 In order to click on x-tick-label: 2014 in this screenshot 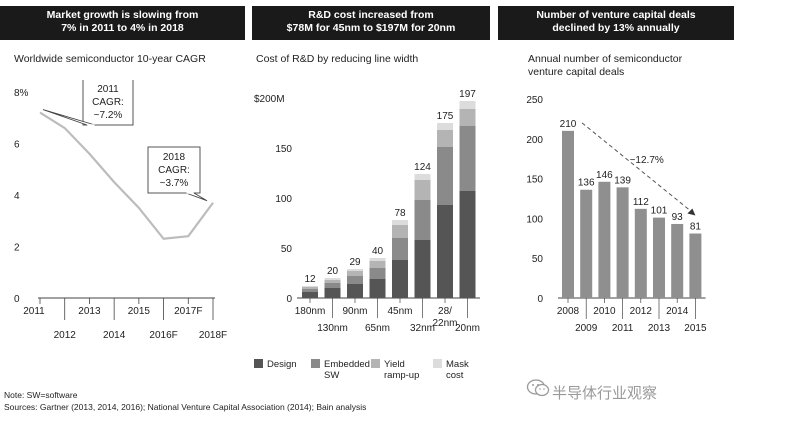, I will do `click(677, 311)`.